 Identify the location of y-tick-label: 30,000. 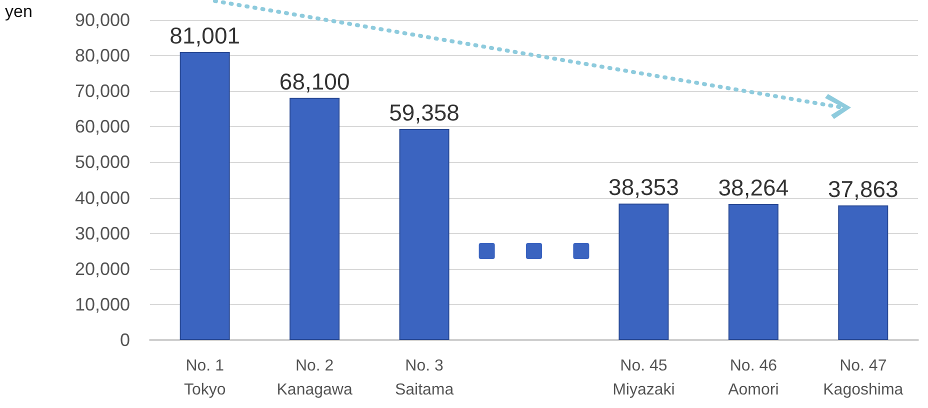
(102, 233).